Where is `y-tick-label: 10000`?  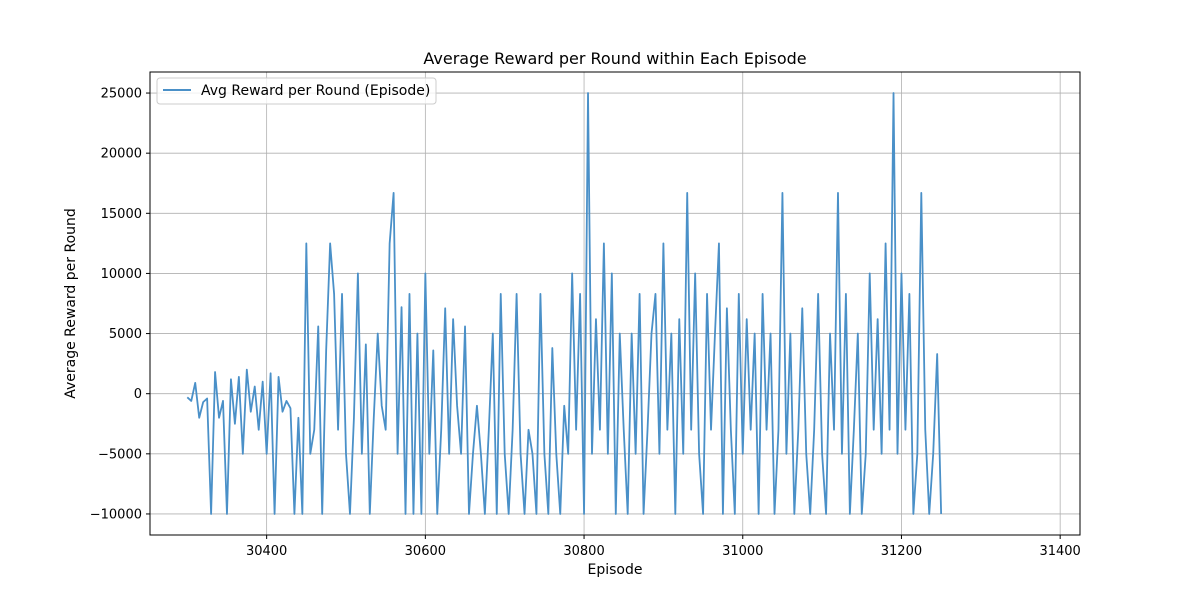
y-tick-label: 10000 is located at coordinates (121, 274).